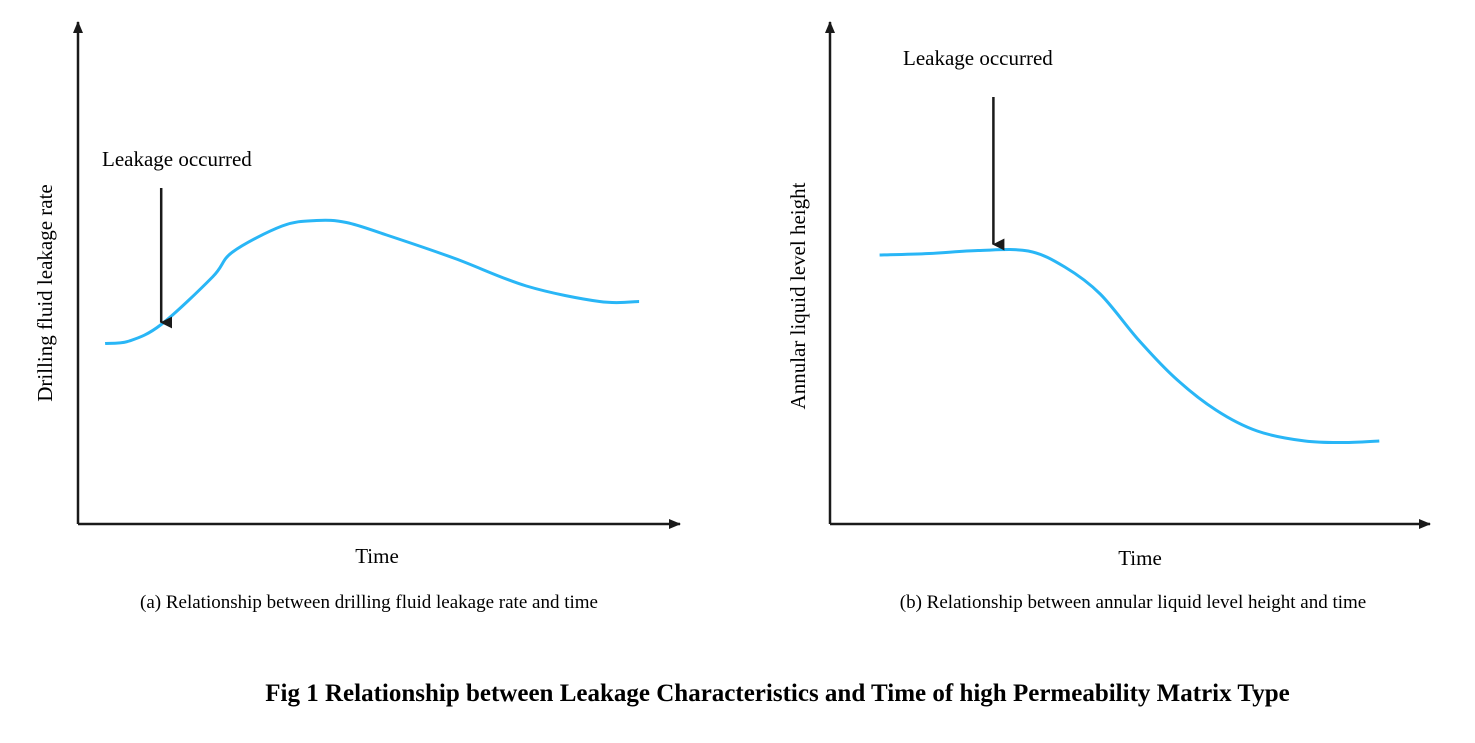  I want to click on x-axis-label-b: Time, so click(1140, 558).